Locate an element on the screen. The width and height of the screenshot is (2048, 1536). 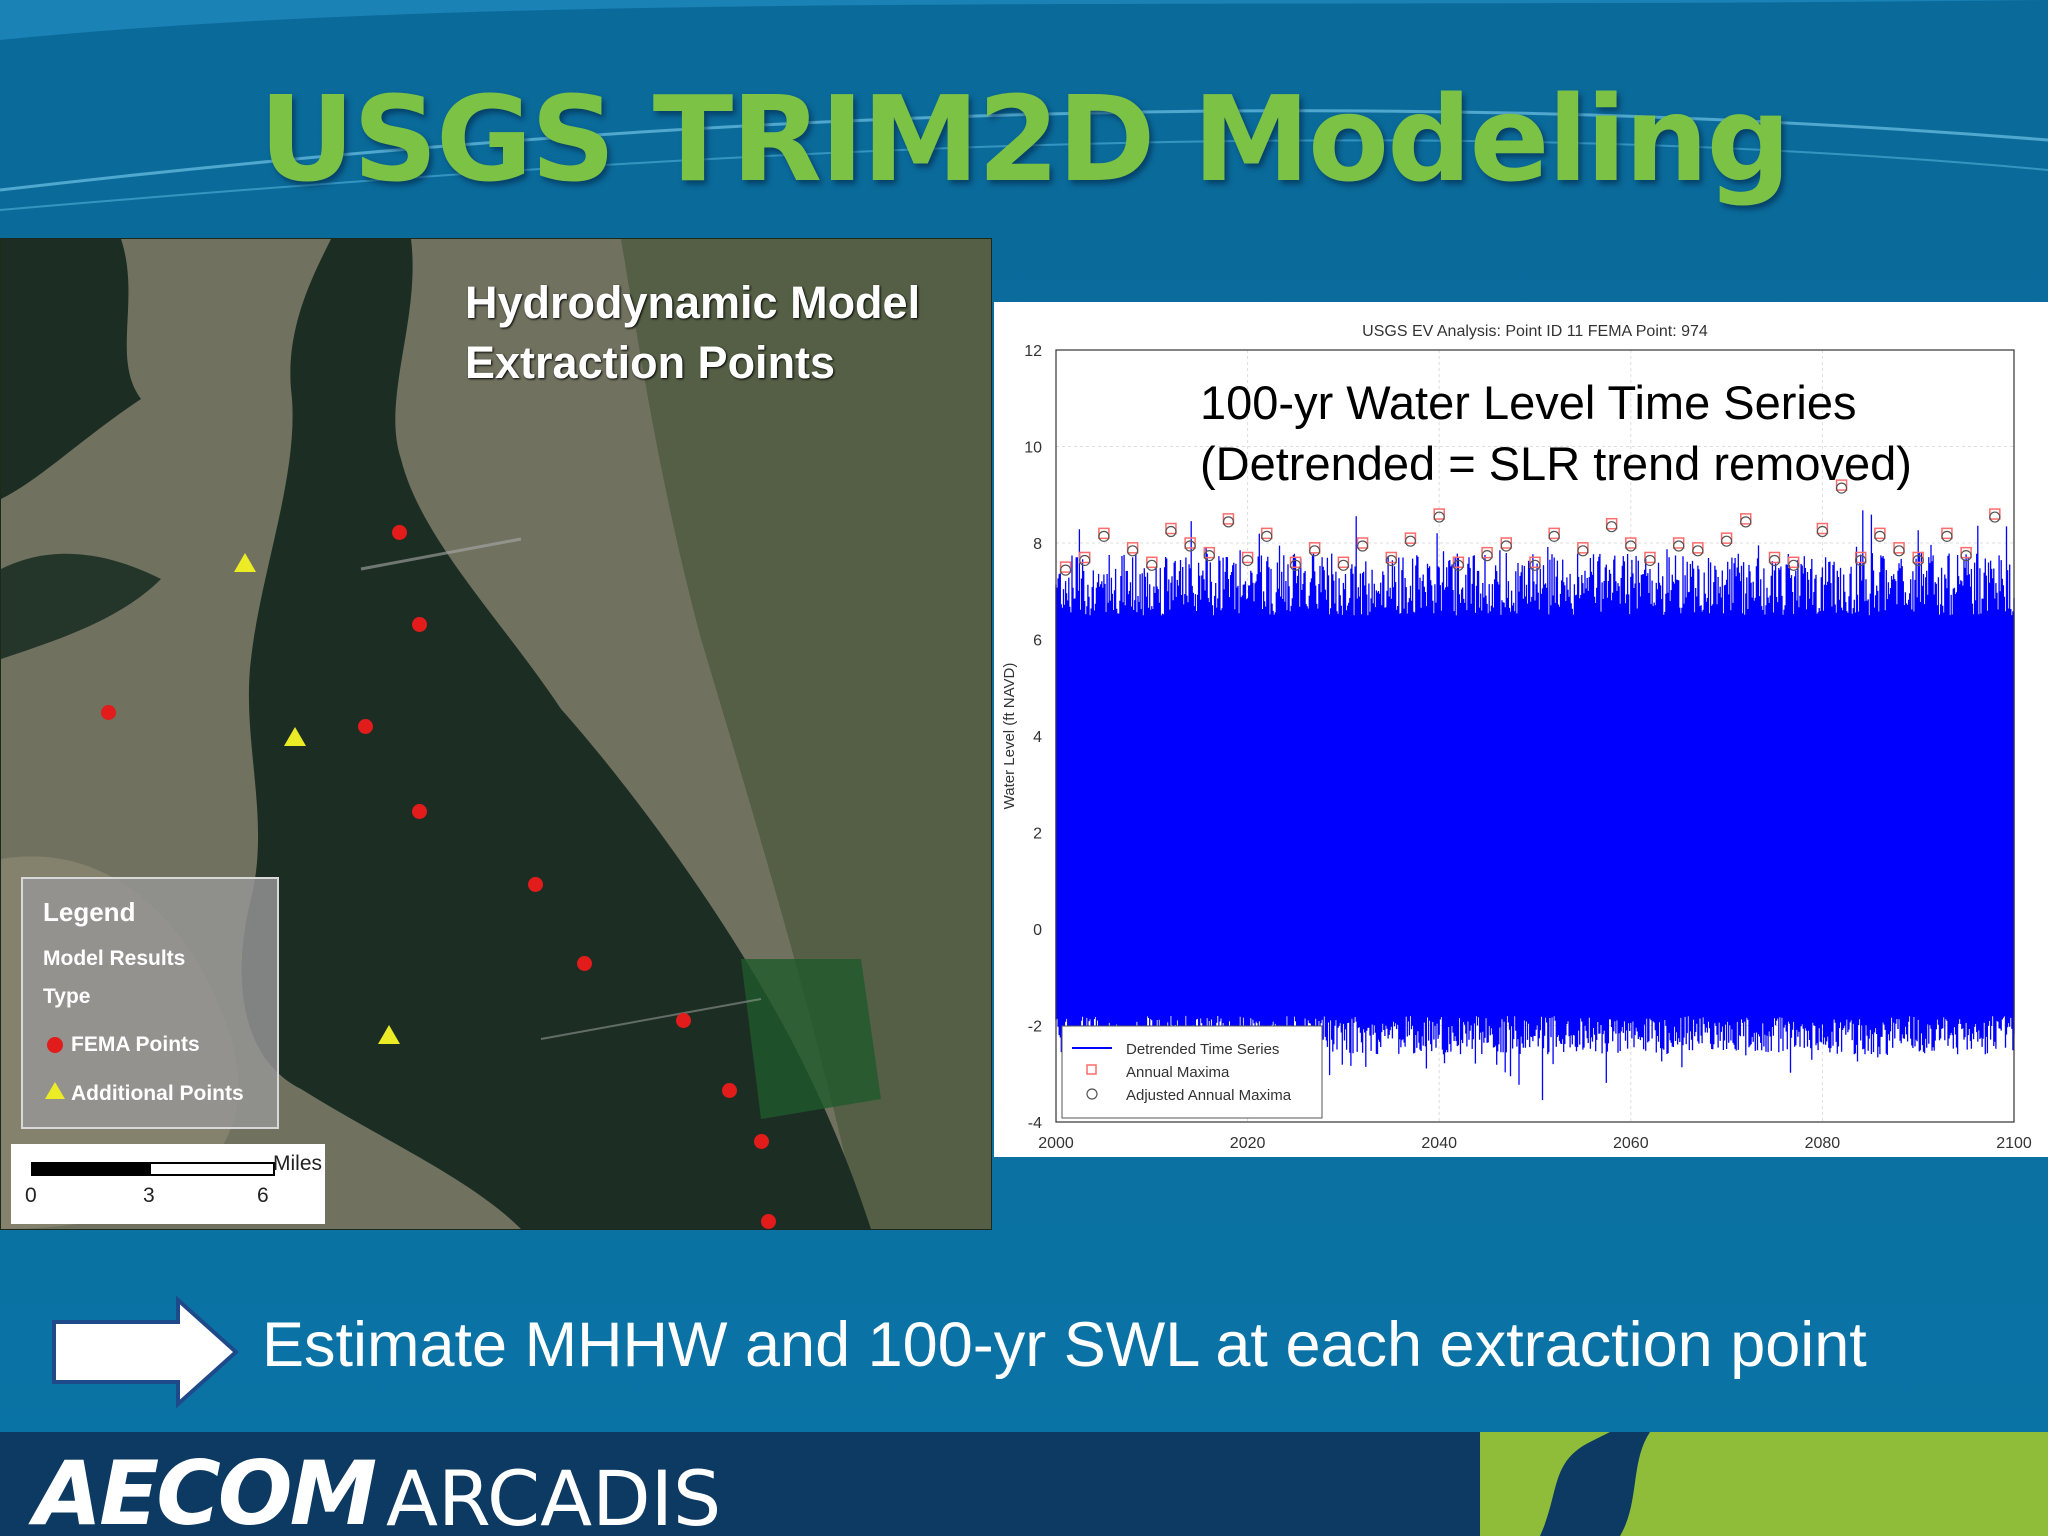
y-tick-label: -4 is located at coordinates (1035, 1123).